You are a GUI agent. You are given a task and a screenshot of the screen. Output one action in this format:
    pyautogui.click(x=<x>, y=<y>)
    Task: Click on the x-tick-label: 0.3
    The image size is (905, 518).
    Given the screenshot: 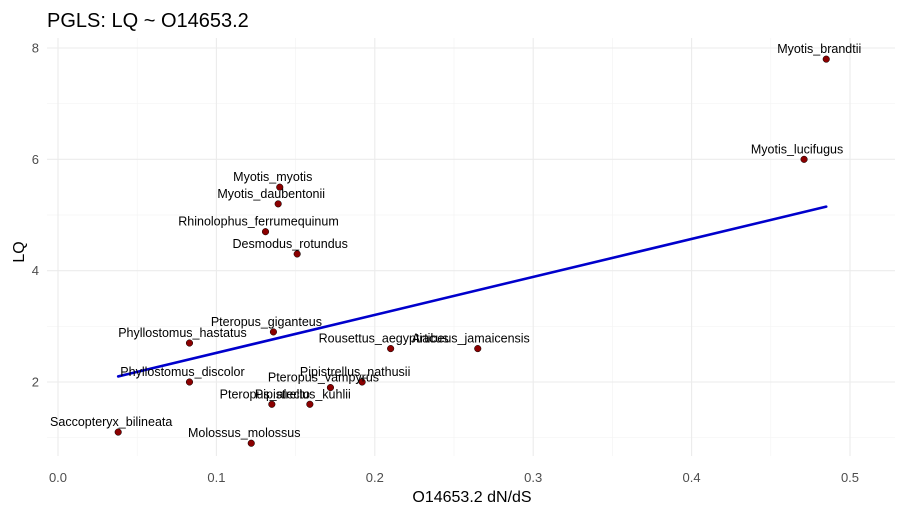 What is the action you would take?
    pyautogui.click(x=533, y=477)
    